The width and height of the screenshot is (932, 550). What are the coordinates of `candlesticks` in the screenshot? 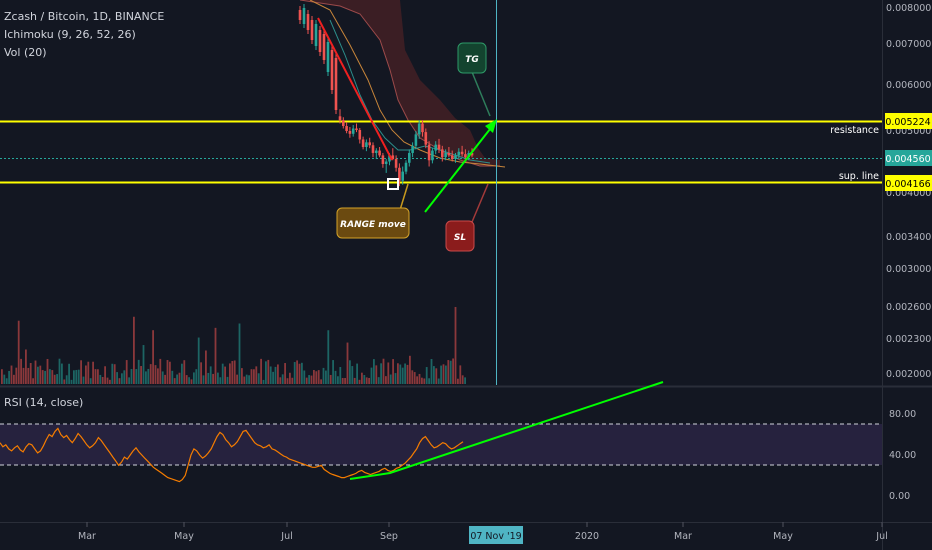 It's located at (386, 95).